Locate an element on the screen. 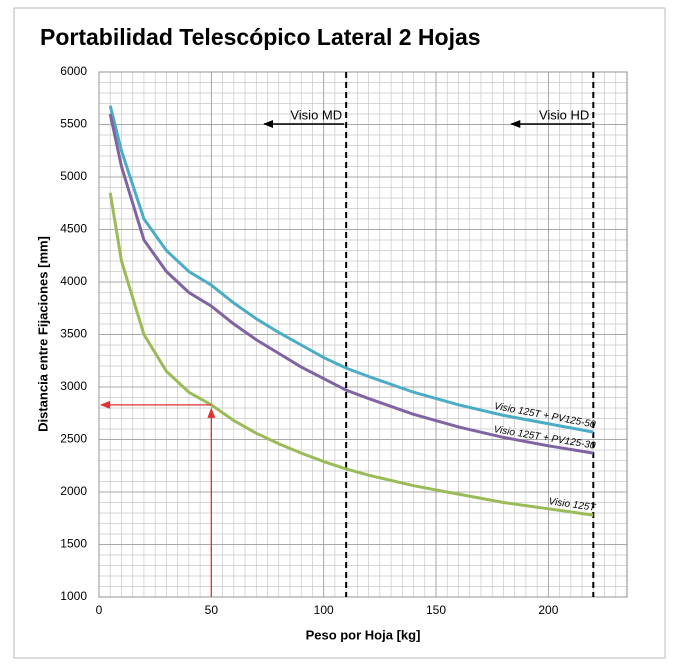 Image resolution: width=680 pixels, height=665 pixels. x-tick-label: 150 is located at coordinates (436, 610).